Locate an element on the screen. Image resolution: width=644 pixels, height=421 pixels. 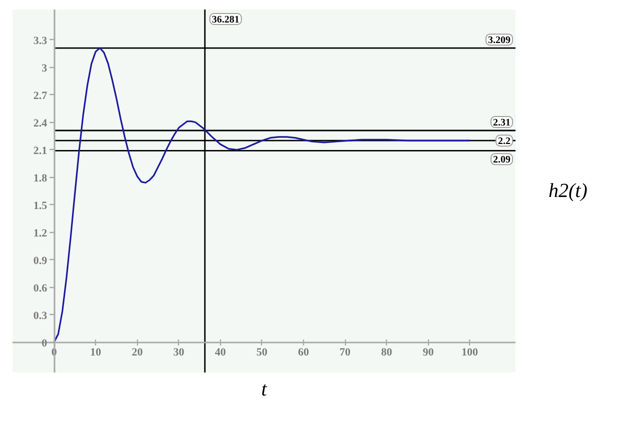
x-tick-label: 40 is located at coordinates (220, 352).